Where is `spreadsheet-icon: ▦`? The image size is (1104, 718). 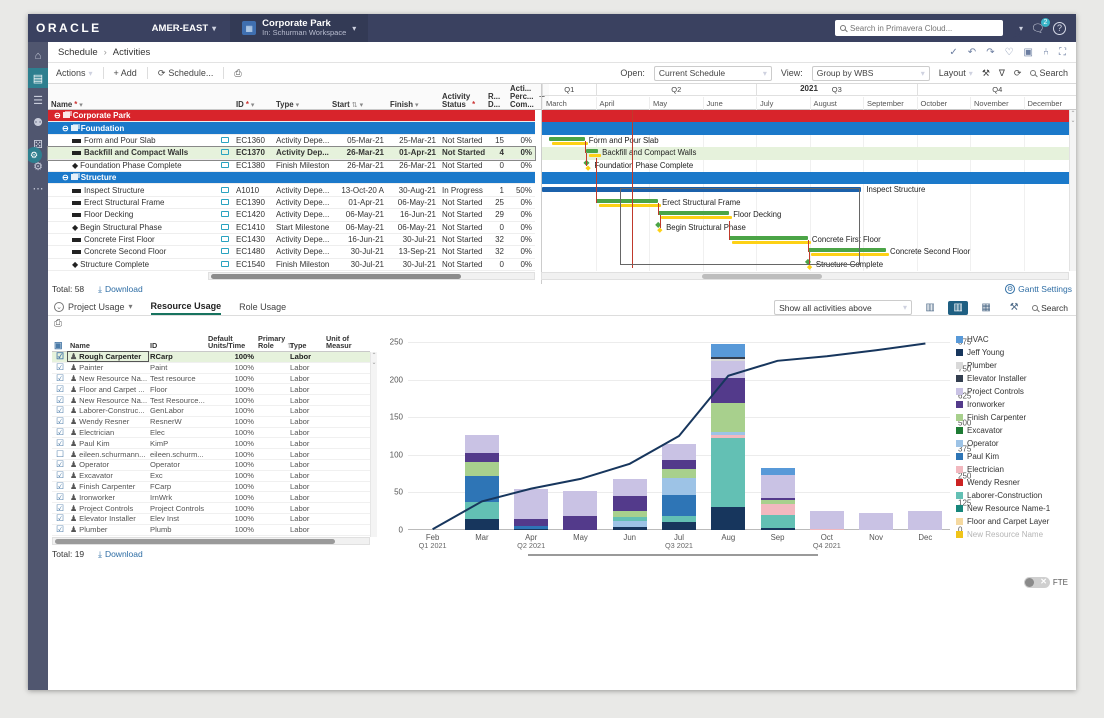 spreadsheet-icon: ▦ is located at coordinates (986, 307).